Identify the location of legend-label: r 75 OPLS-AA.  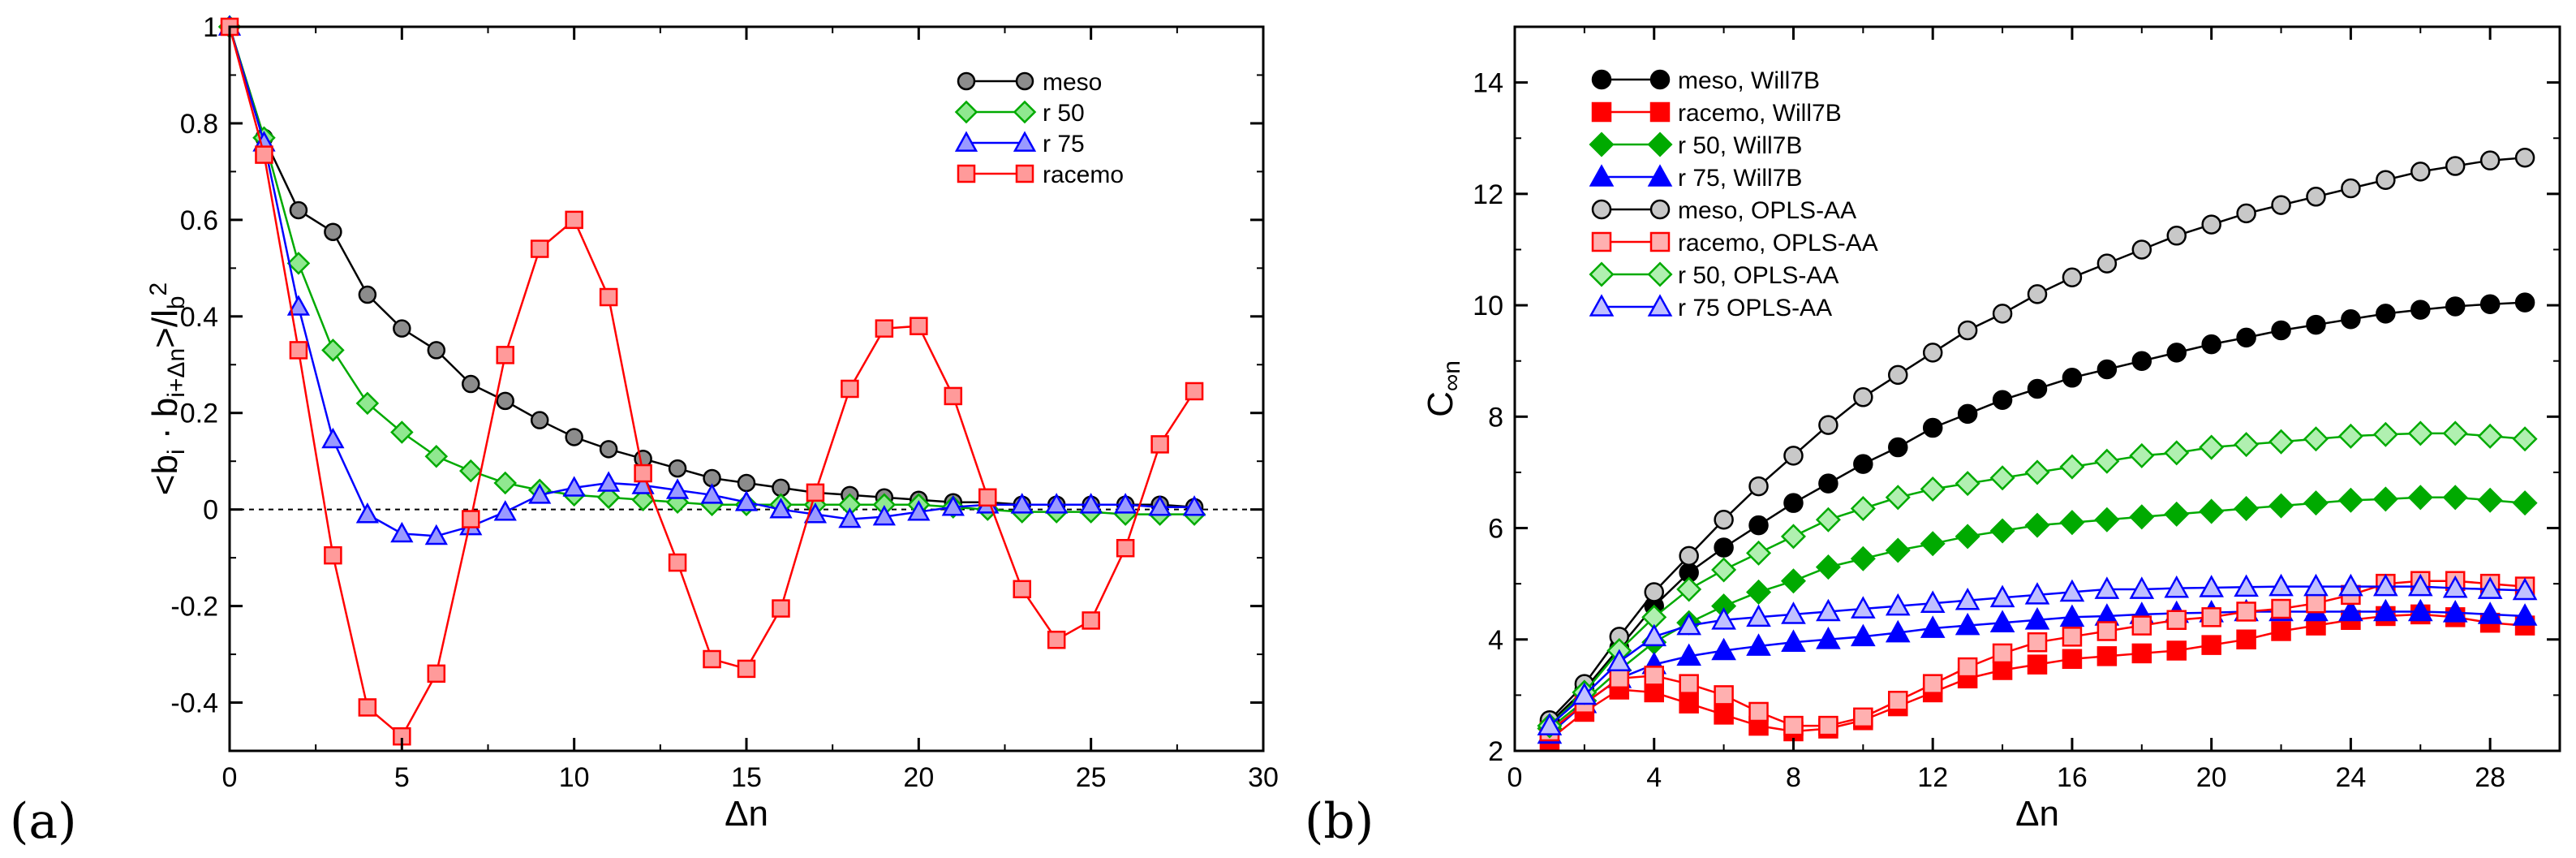
(1755, 308).